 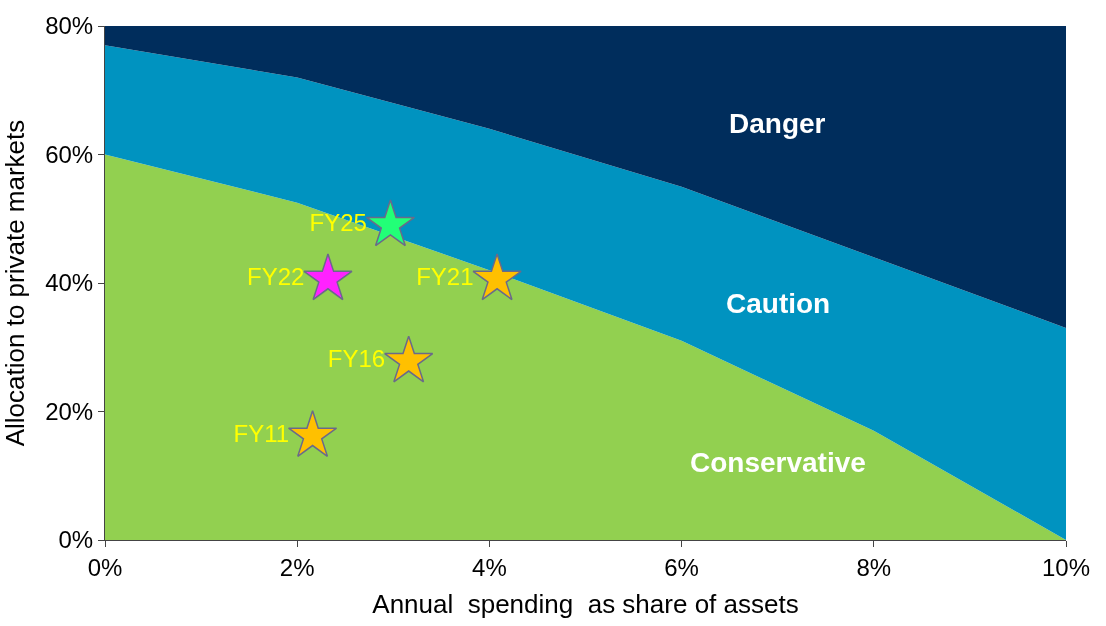 I want to click on data-label: FY11, so click(x=261, y=433).